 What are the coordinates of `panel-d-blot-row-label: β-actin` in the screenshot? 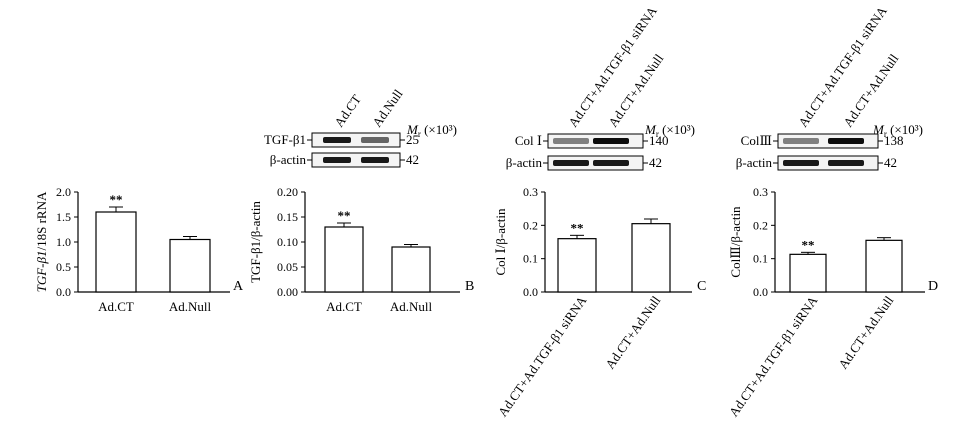 It's located at (754, 162).